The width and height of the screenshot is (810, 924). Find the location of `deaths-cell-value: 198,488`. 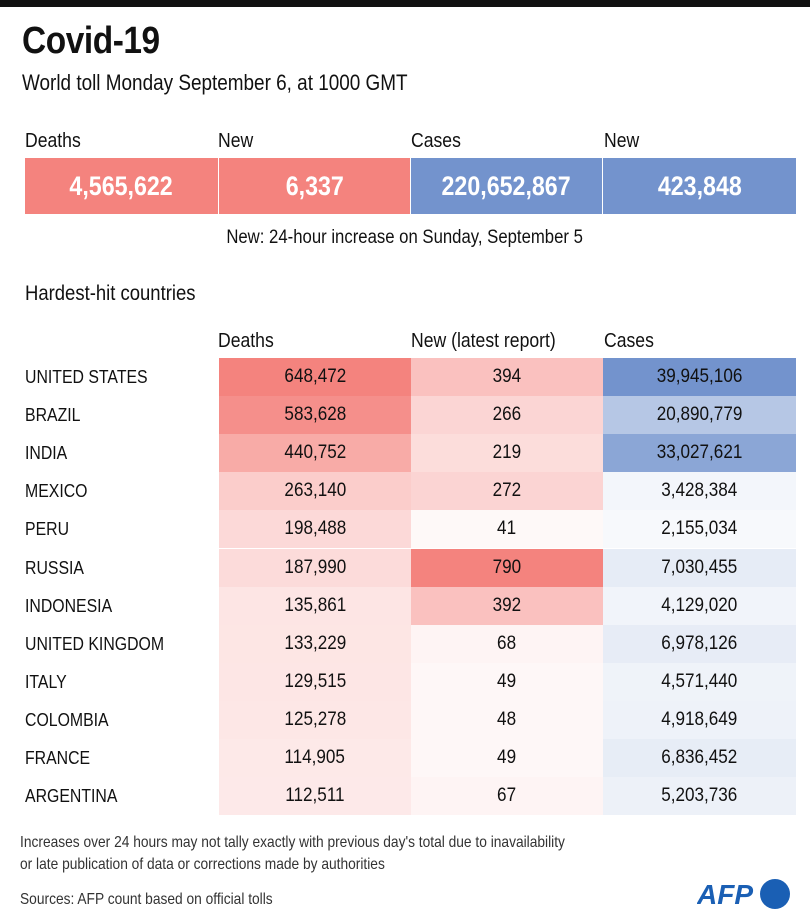

deaths-cell-value: 198,488 is located at coordinates (315, 529).